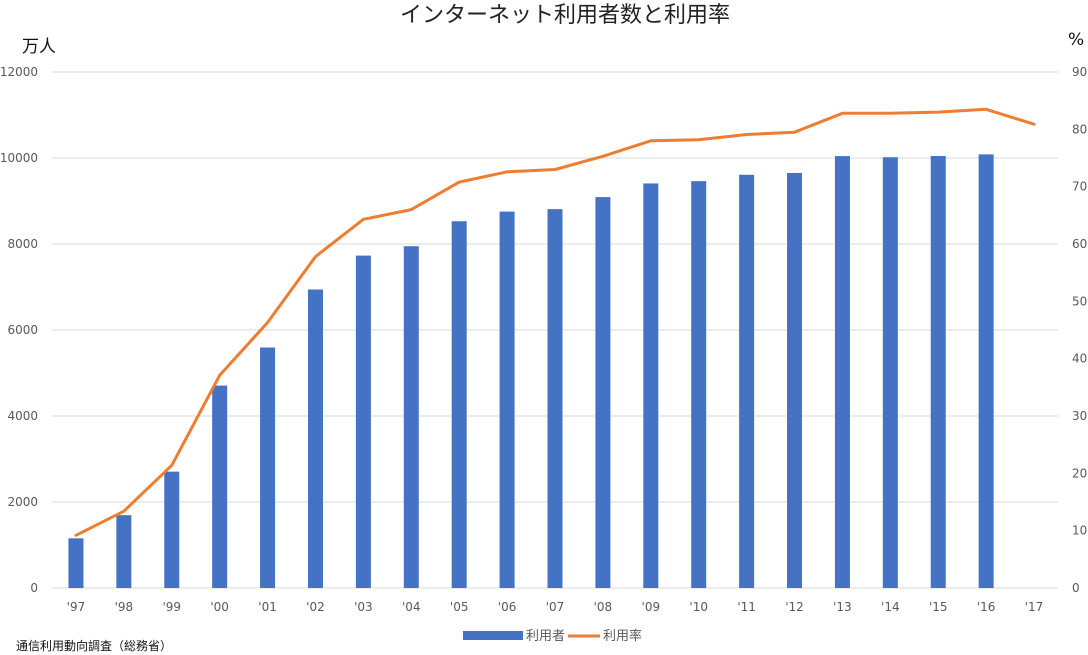  Describe the element at coordinates (34, 588) in the screenshot. I see `left-axis-tick-label: 0` at that location.